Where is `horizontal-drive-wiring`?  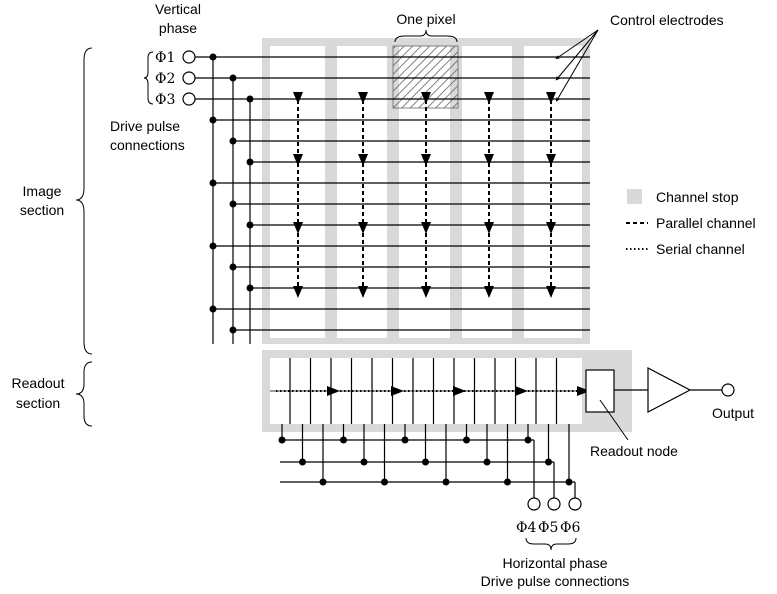
horizontal-drive-wiring is located at coordinates (430, 467).